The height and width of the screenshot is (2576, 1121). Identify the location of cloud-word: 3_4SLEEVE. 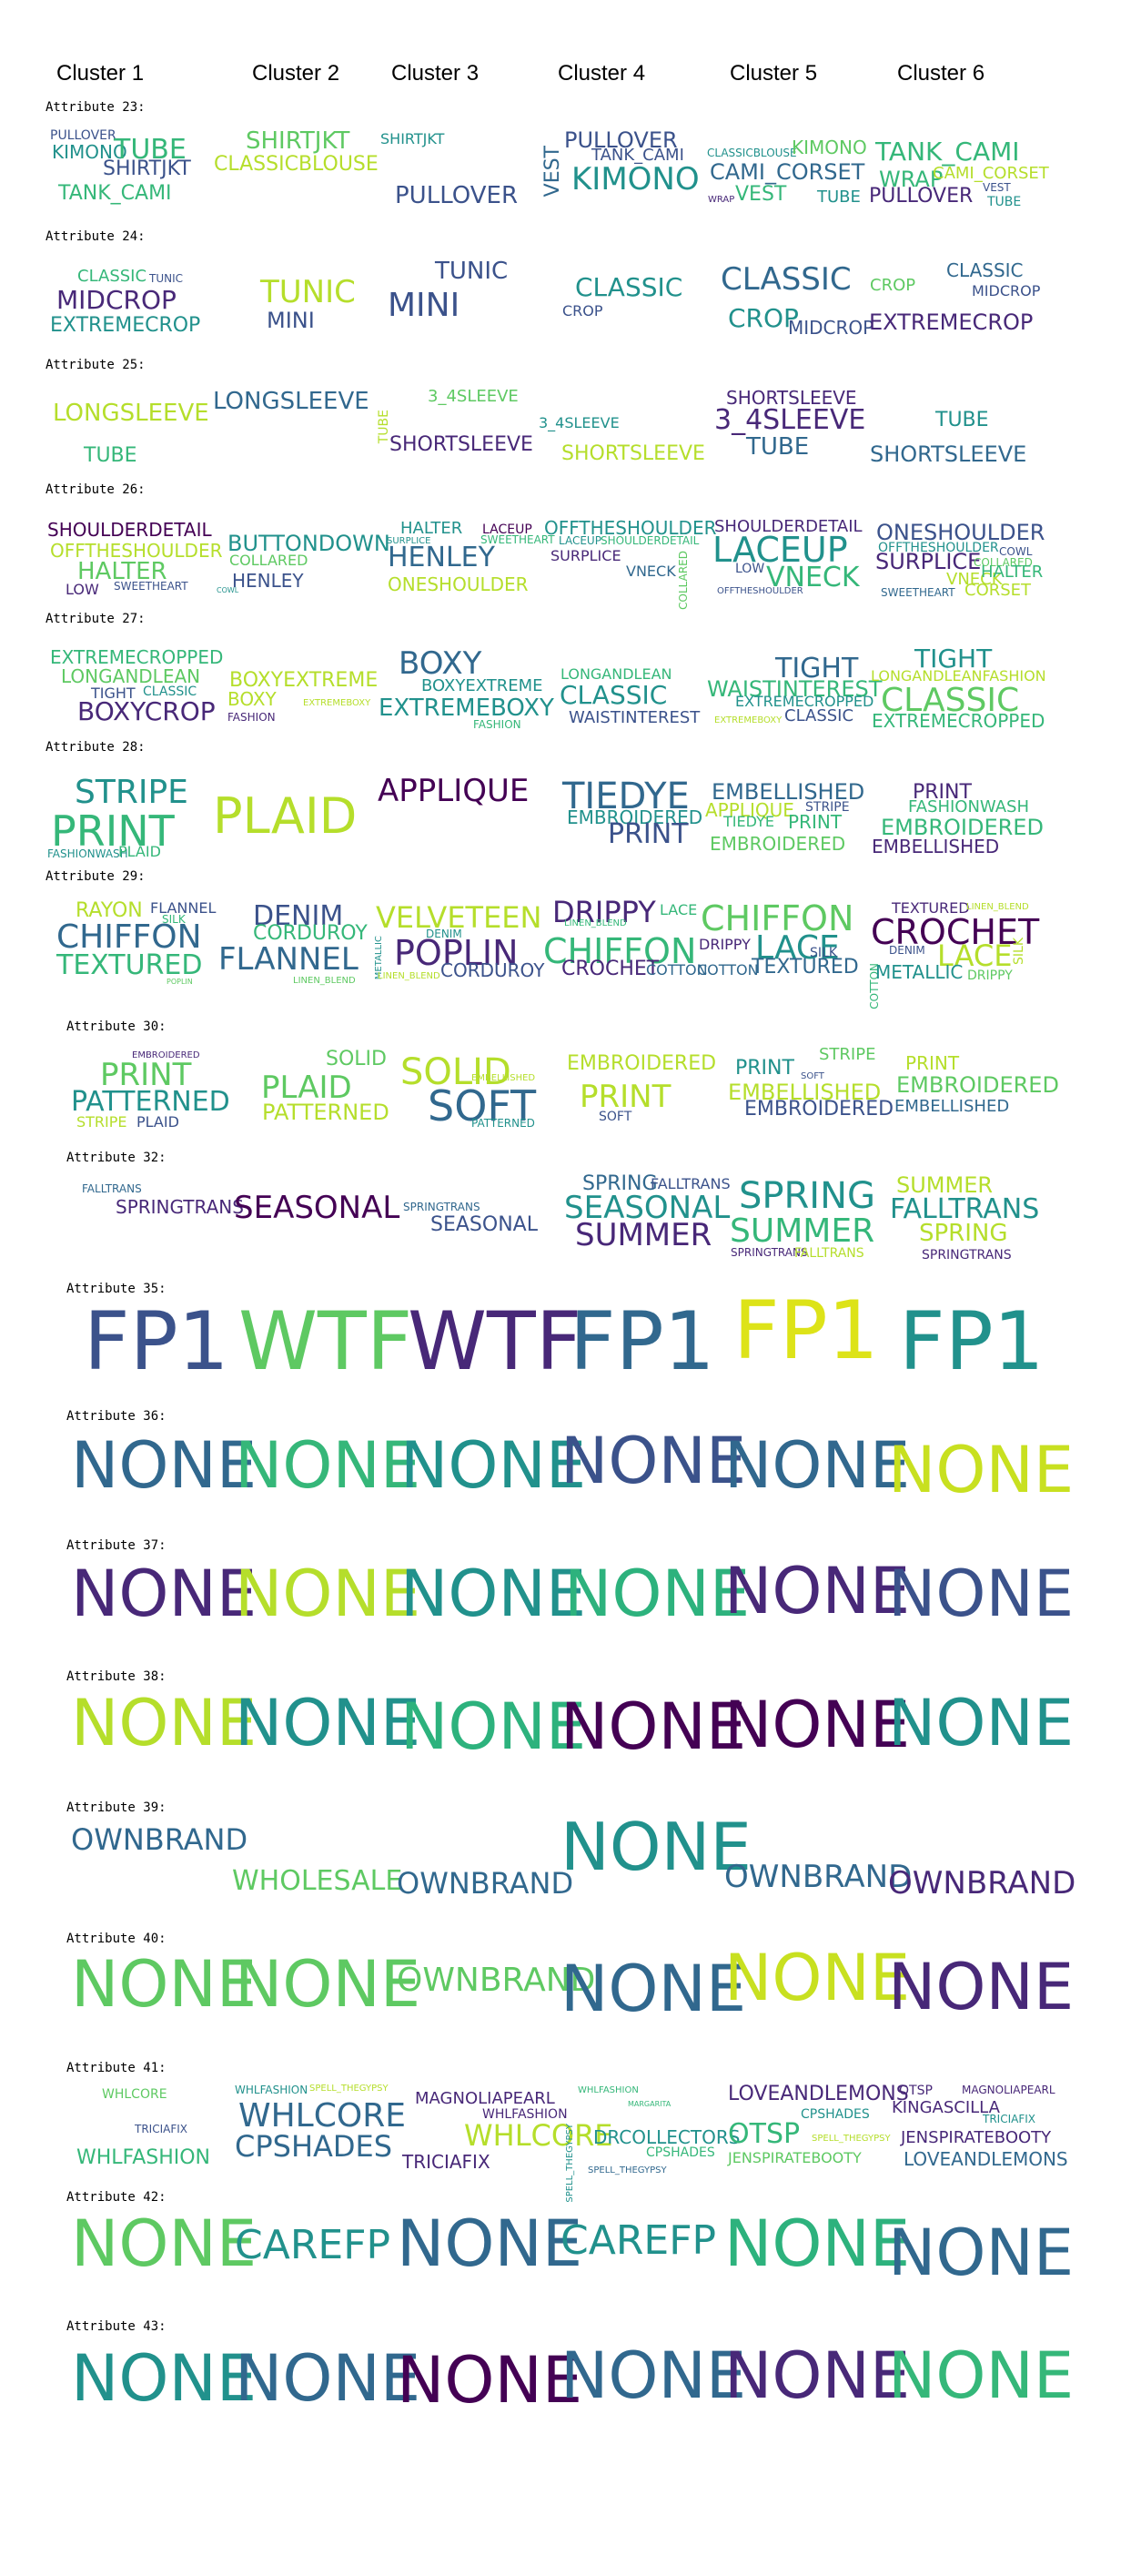
(579, 422).